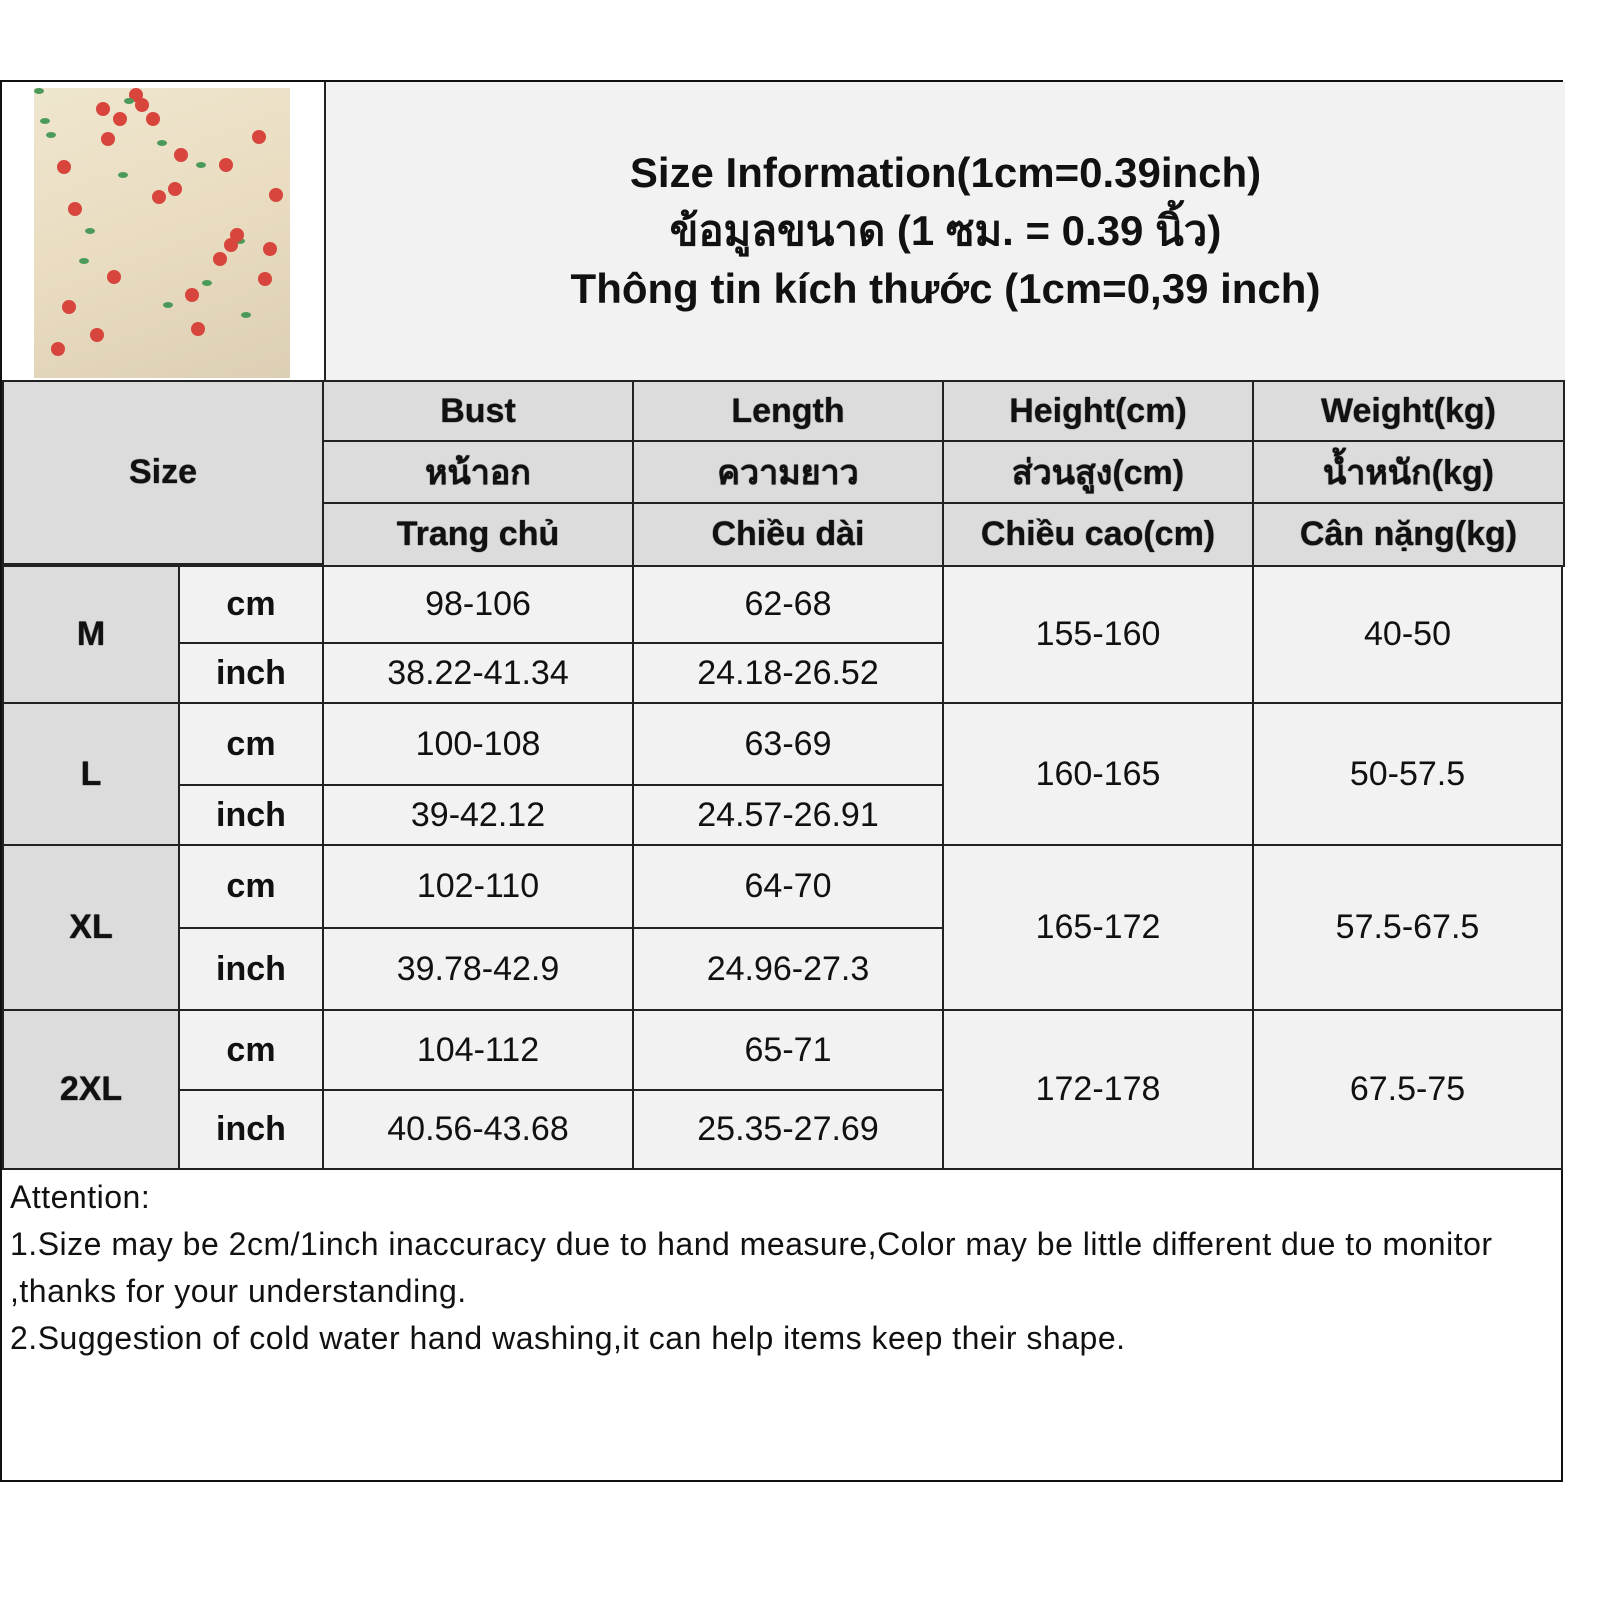 The width and height of the screenshot is (1600, 1600). I want to click on bust-cm: 98-106, so click(478, 604).